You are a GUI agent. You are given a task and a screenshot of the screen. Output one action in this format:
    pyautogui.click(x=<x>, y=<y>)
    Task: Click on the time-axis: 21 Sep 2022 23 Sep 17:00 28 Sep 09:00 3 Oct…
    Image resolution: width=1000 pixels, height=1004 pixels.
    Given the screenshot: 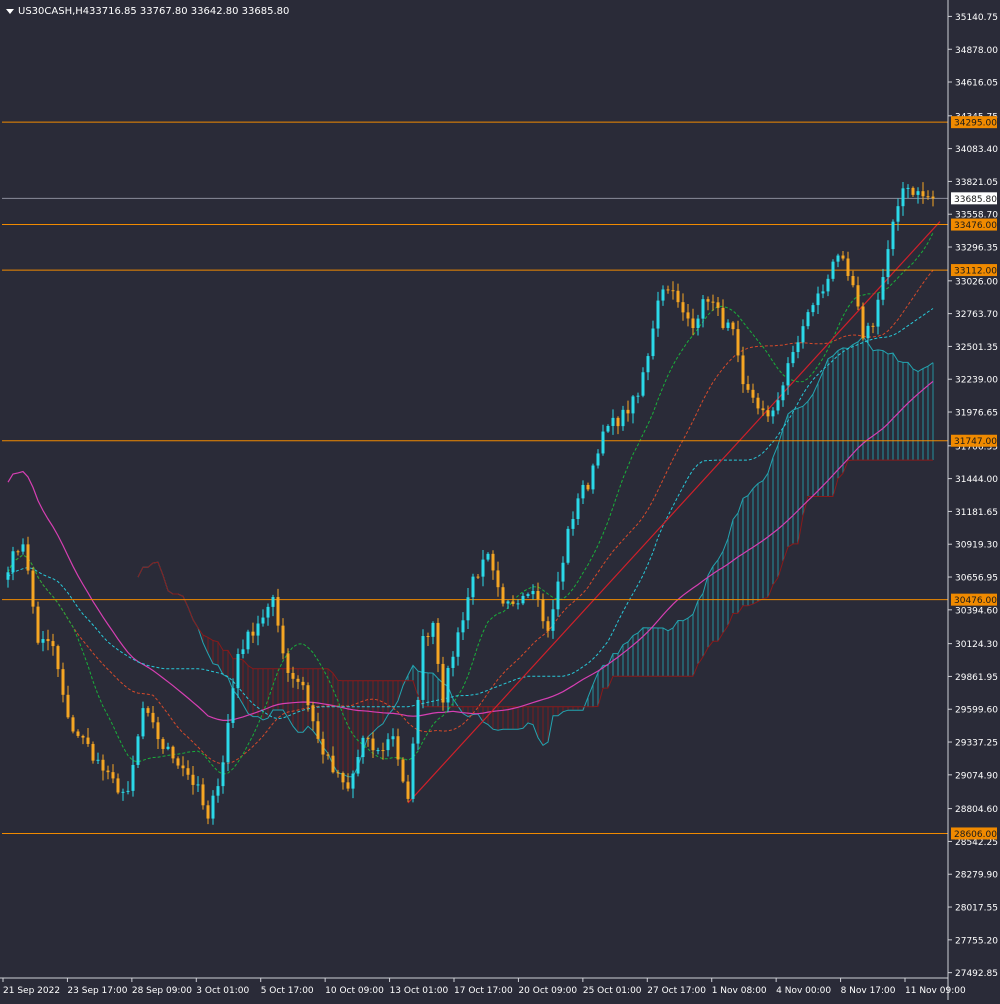 What is the action you would take?
    pyautogui.click(x=483, y=986)
    